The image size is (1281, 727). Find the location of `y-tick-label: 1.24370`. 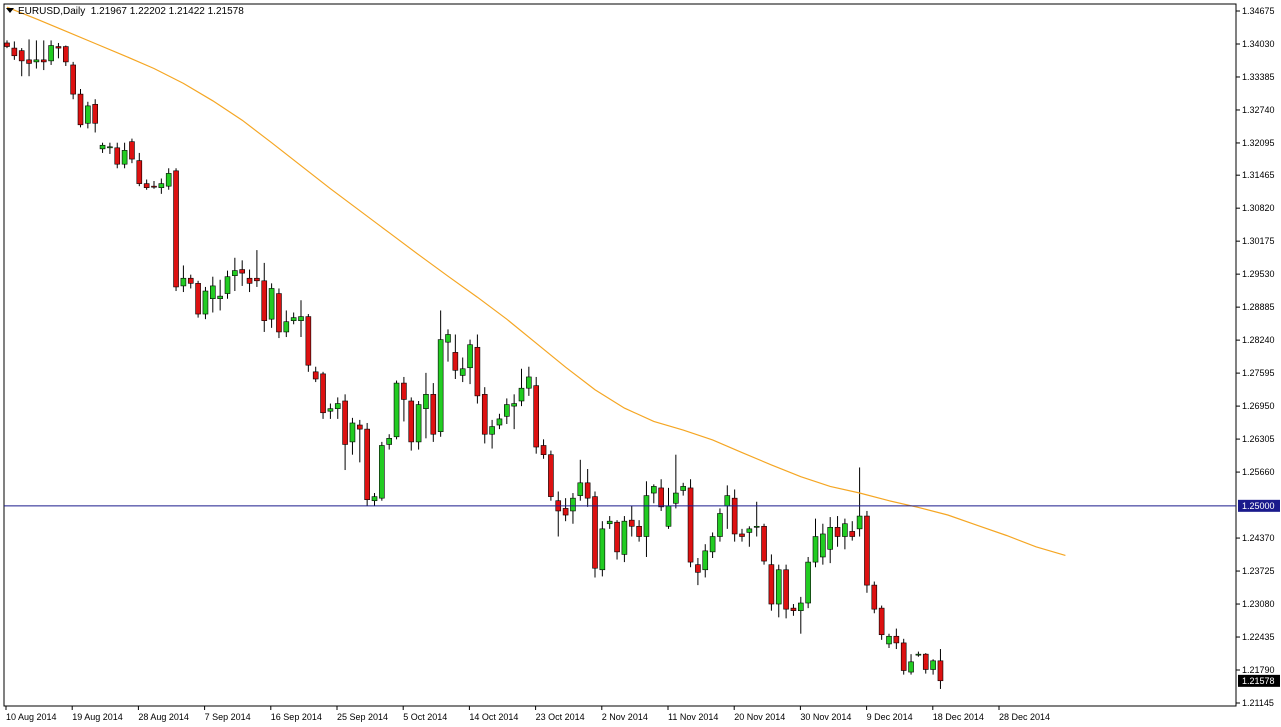

y-tick-label: 1.24370 is located at coordinates (1258, 538).